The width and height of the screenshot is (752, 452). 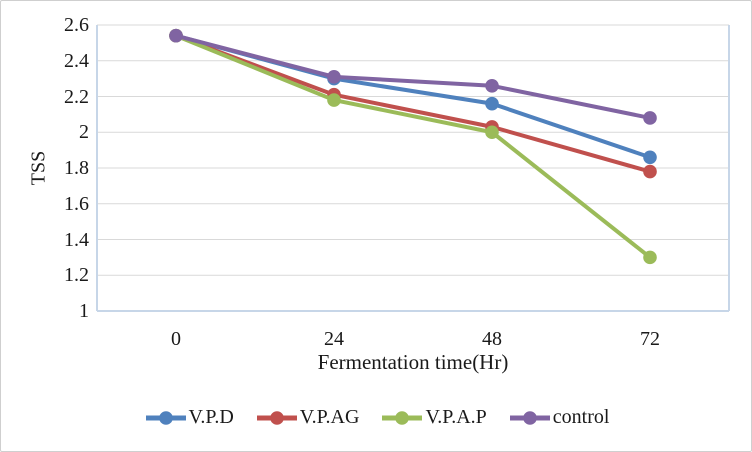 I want to click on legend-label: V.P.A.P, so click(x=456, y=417).